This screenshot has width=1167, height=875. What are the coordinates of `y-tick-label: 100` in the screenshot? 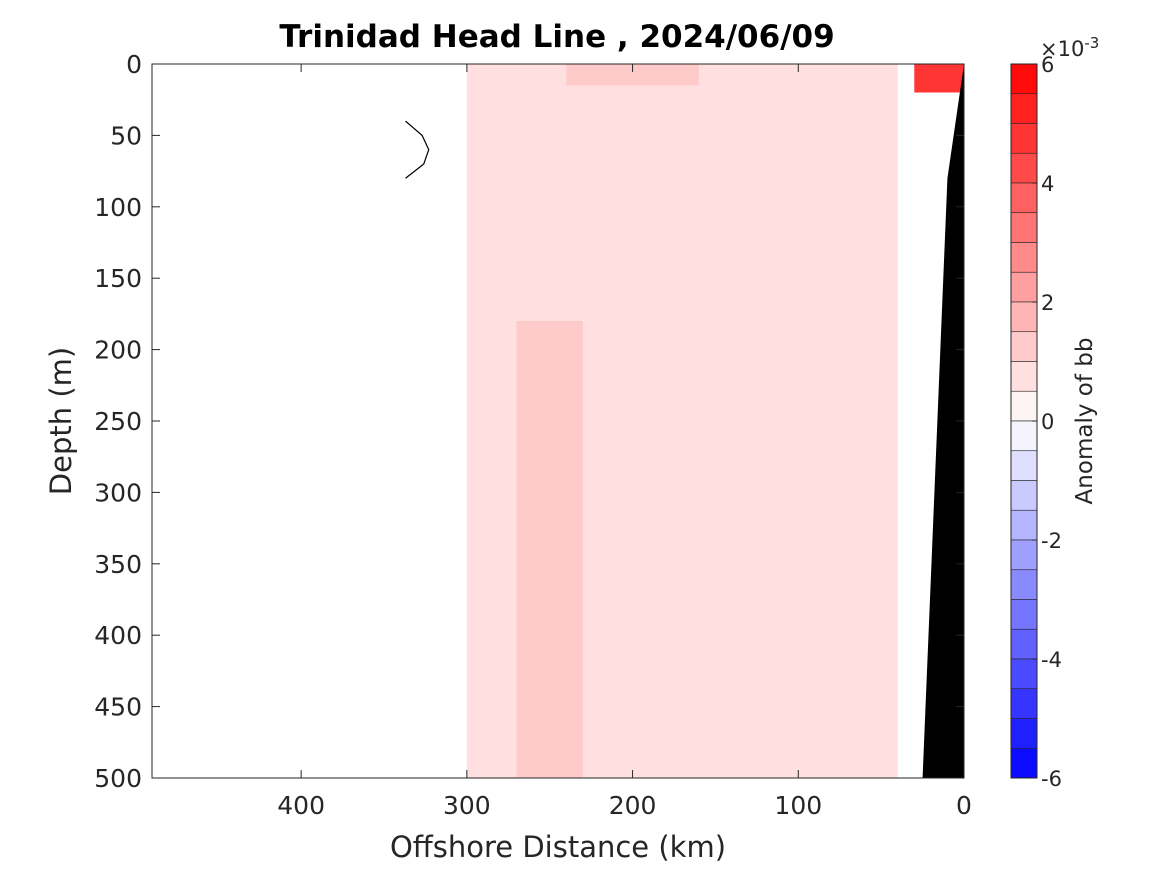 It's located at (118, 207).